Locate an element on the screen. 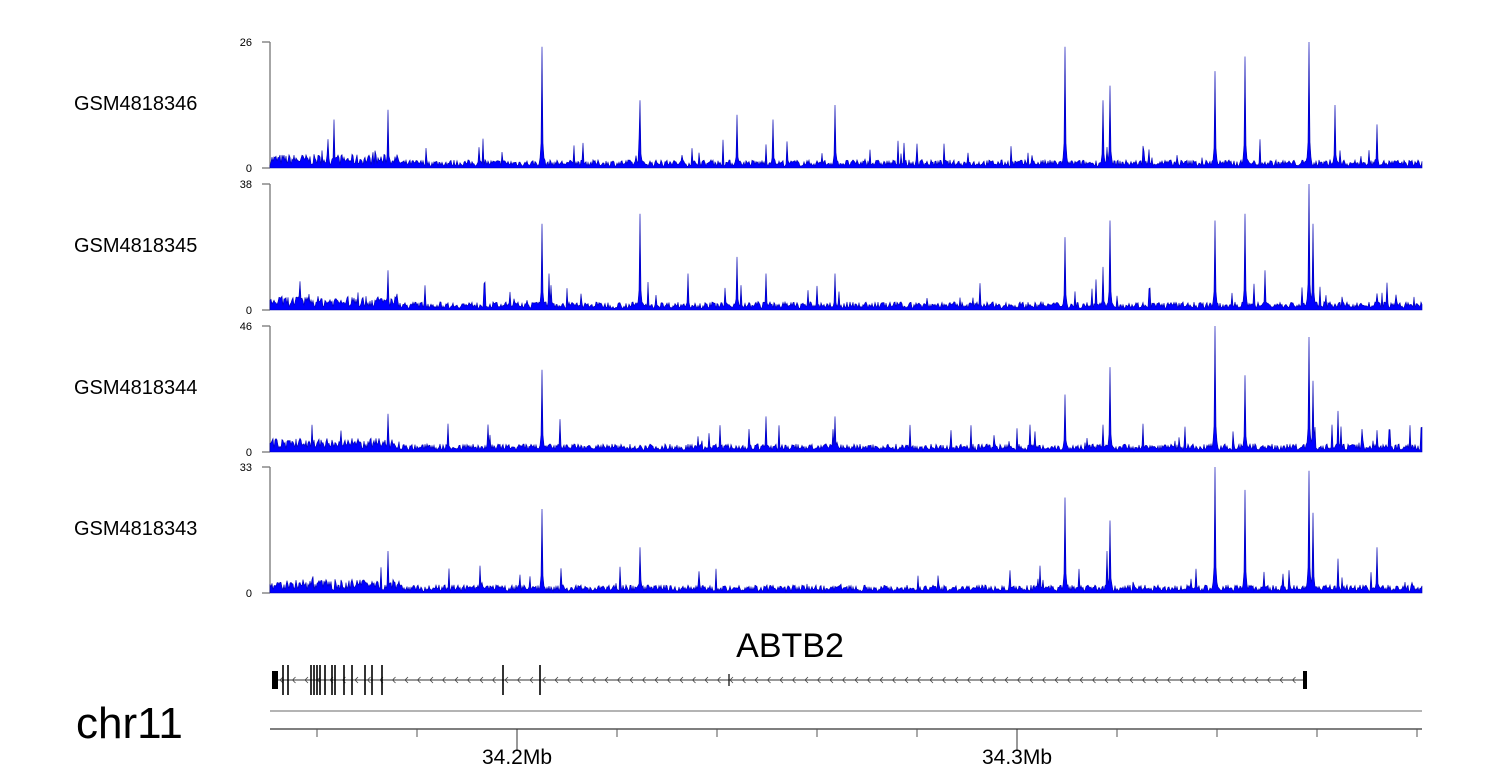  track-label: GSM4818345 is located at coordinates (135, 246).